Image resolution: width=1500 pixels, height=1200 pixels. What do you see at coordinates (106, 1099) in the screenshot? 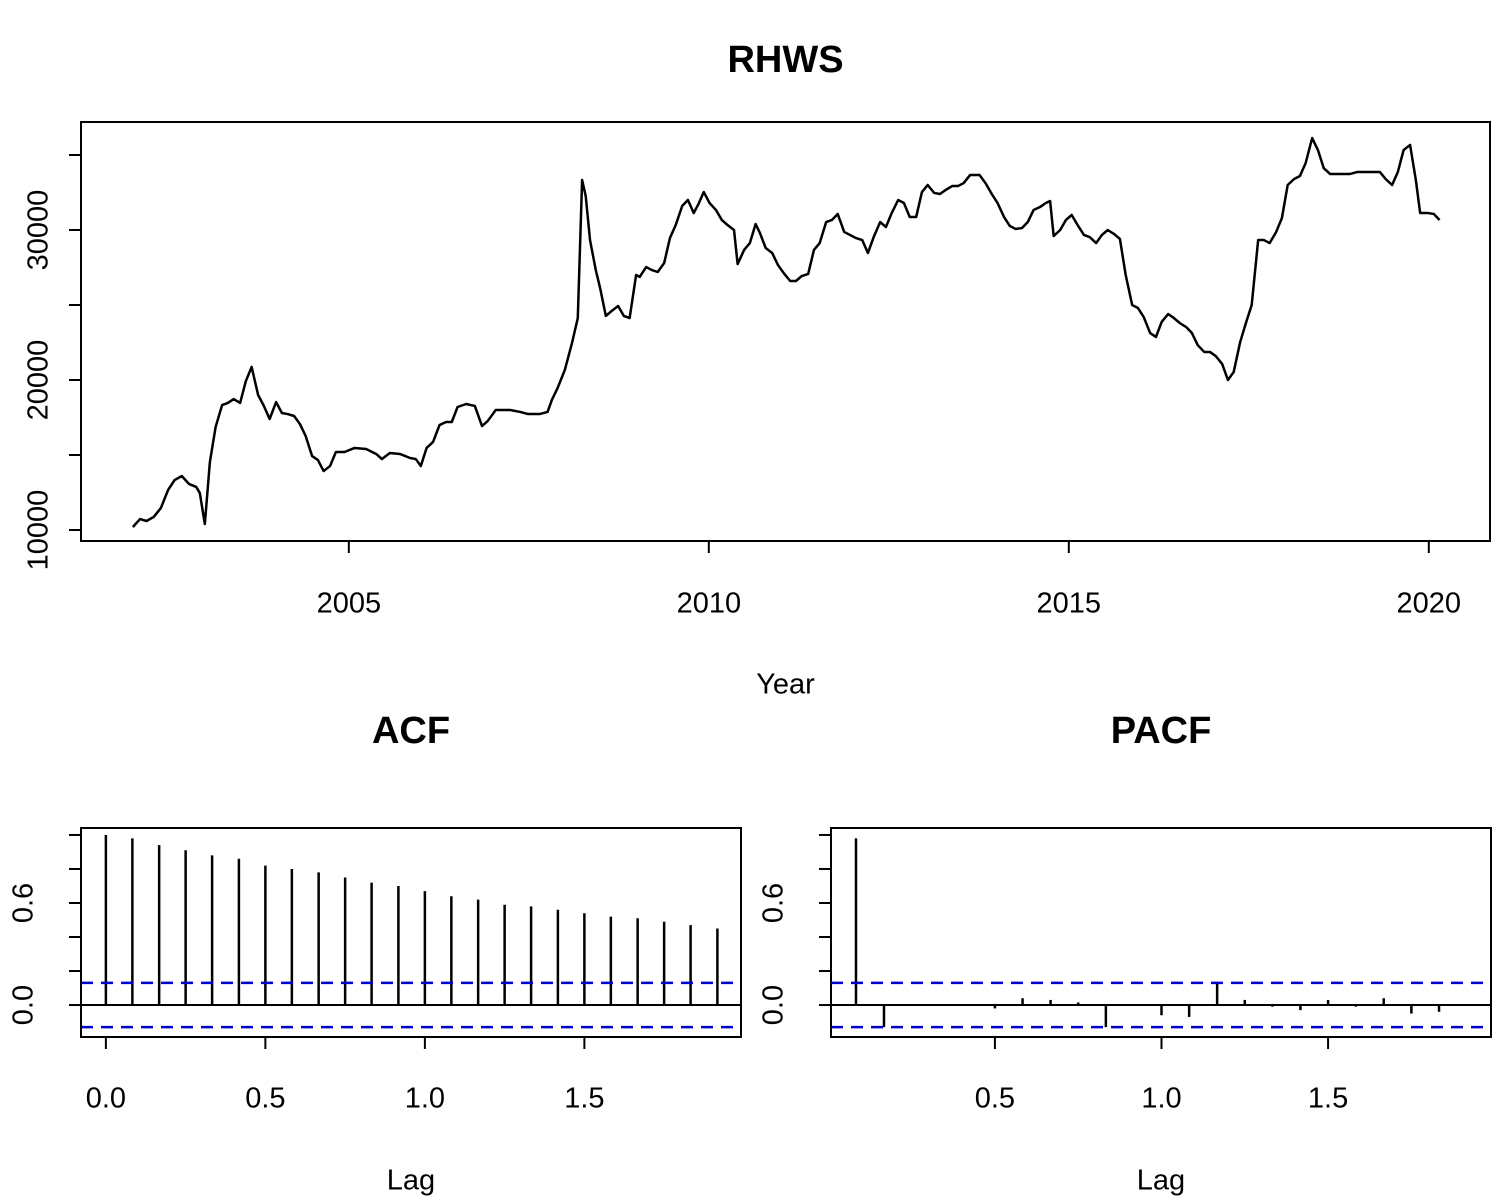
I see `x-tick-label: 0.0` at bounding box center [106, 1099].